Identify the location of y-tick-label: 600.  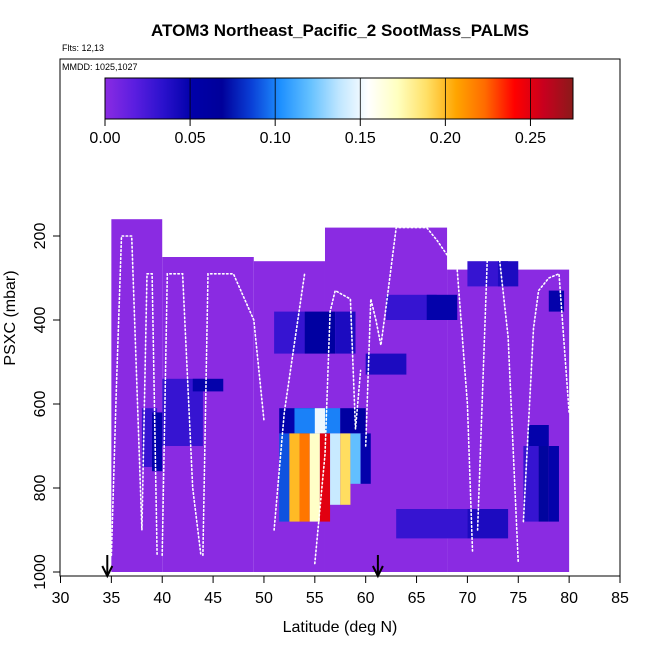
(40, 404).